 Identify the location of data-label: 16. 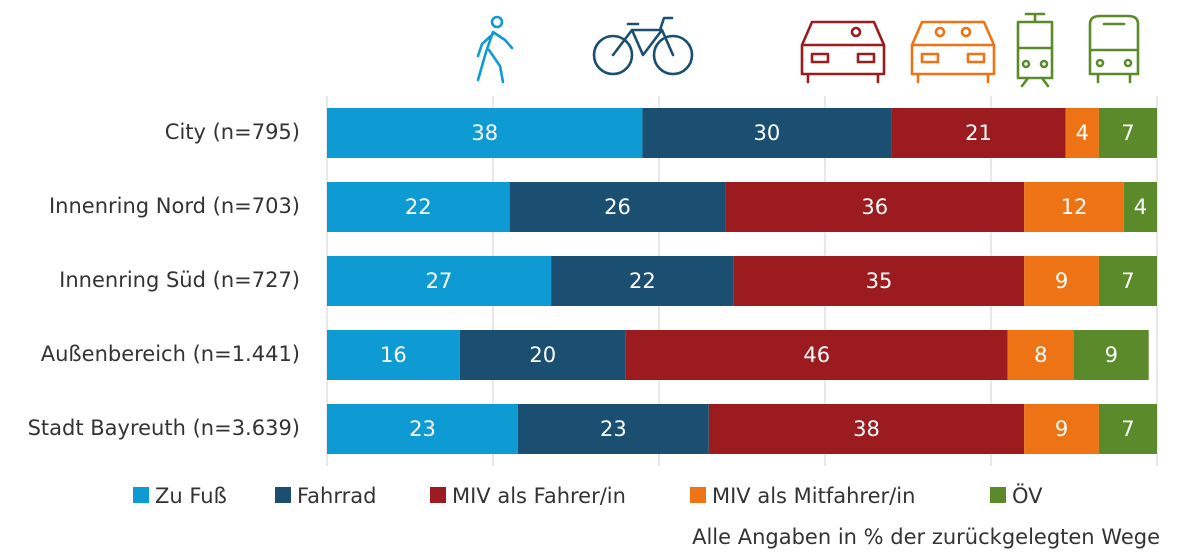
(393, 355).